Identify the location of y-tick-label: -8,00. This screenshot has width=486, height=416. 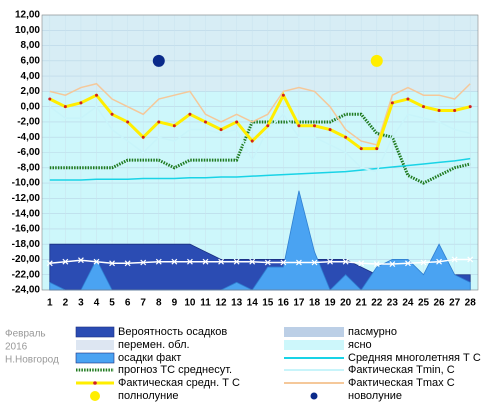
(28, 167).